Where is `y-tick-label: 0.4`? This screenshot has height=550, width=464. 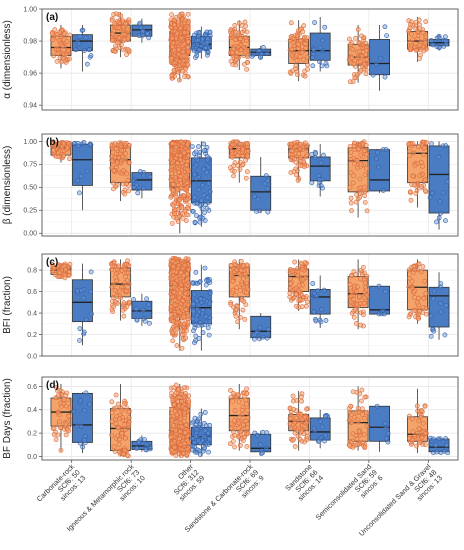
y-tick-label: 0.4 is located at coordinates (32, 410).